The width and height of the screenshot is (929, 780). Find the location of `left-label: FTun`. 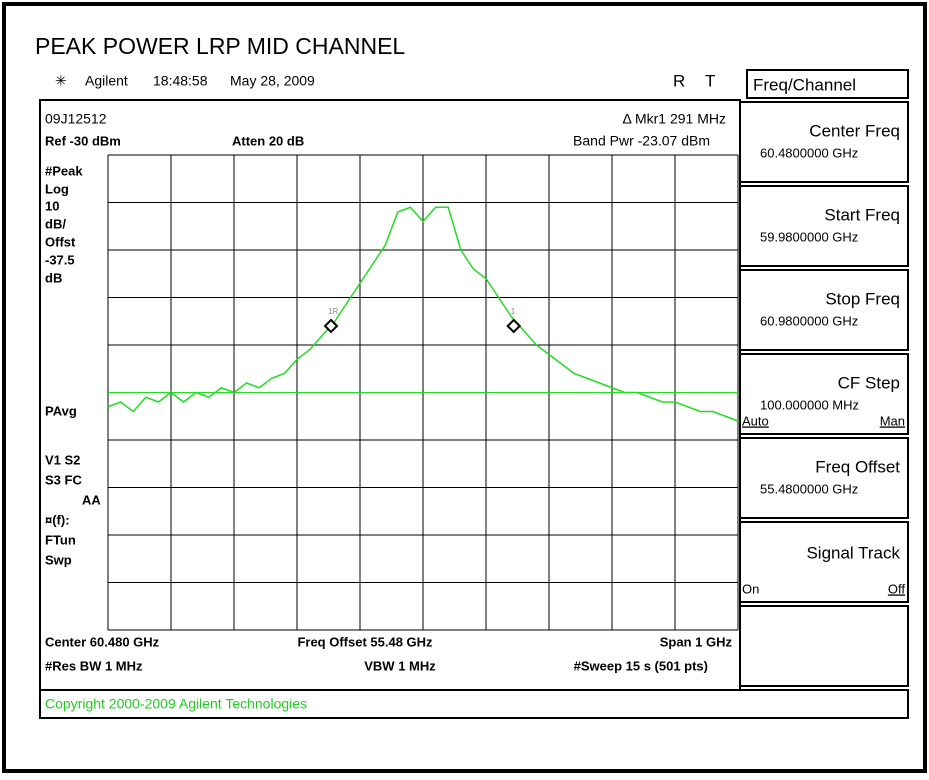

left-label: FTun is located at coordinates (60, 539).